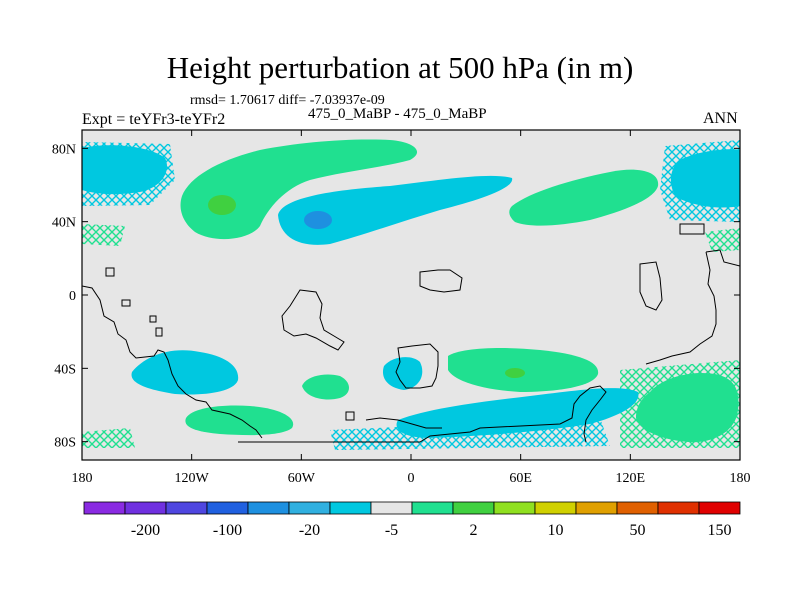 The height and width of the screenshot is (600, 800). I want to click on lon-label: 120W, so click(192, 478).